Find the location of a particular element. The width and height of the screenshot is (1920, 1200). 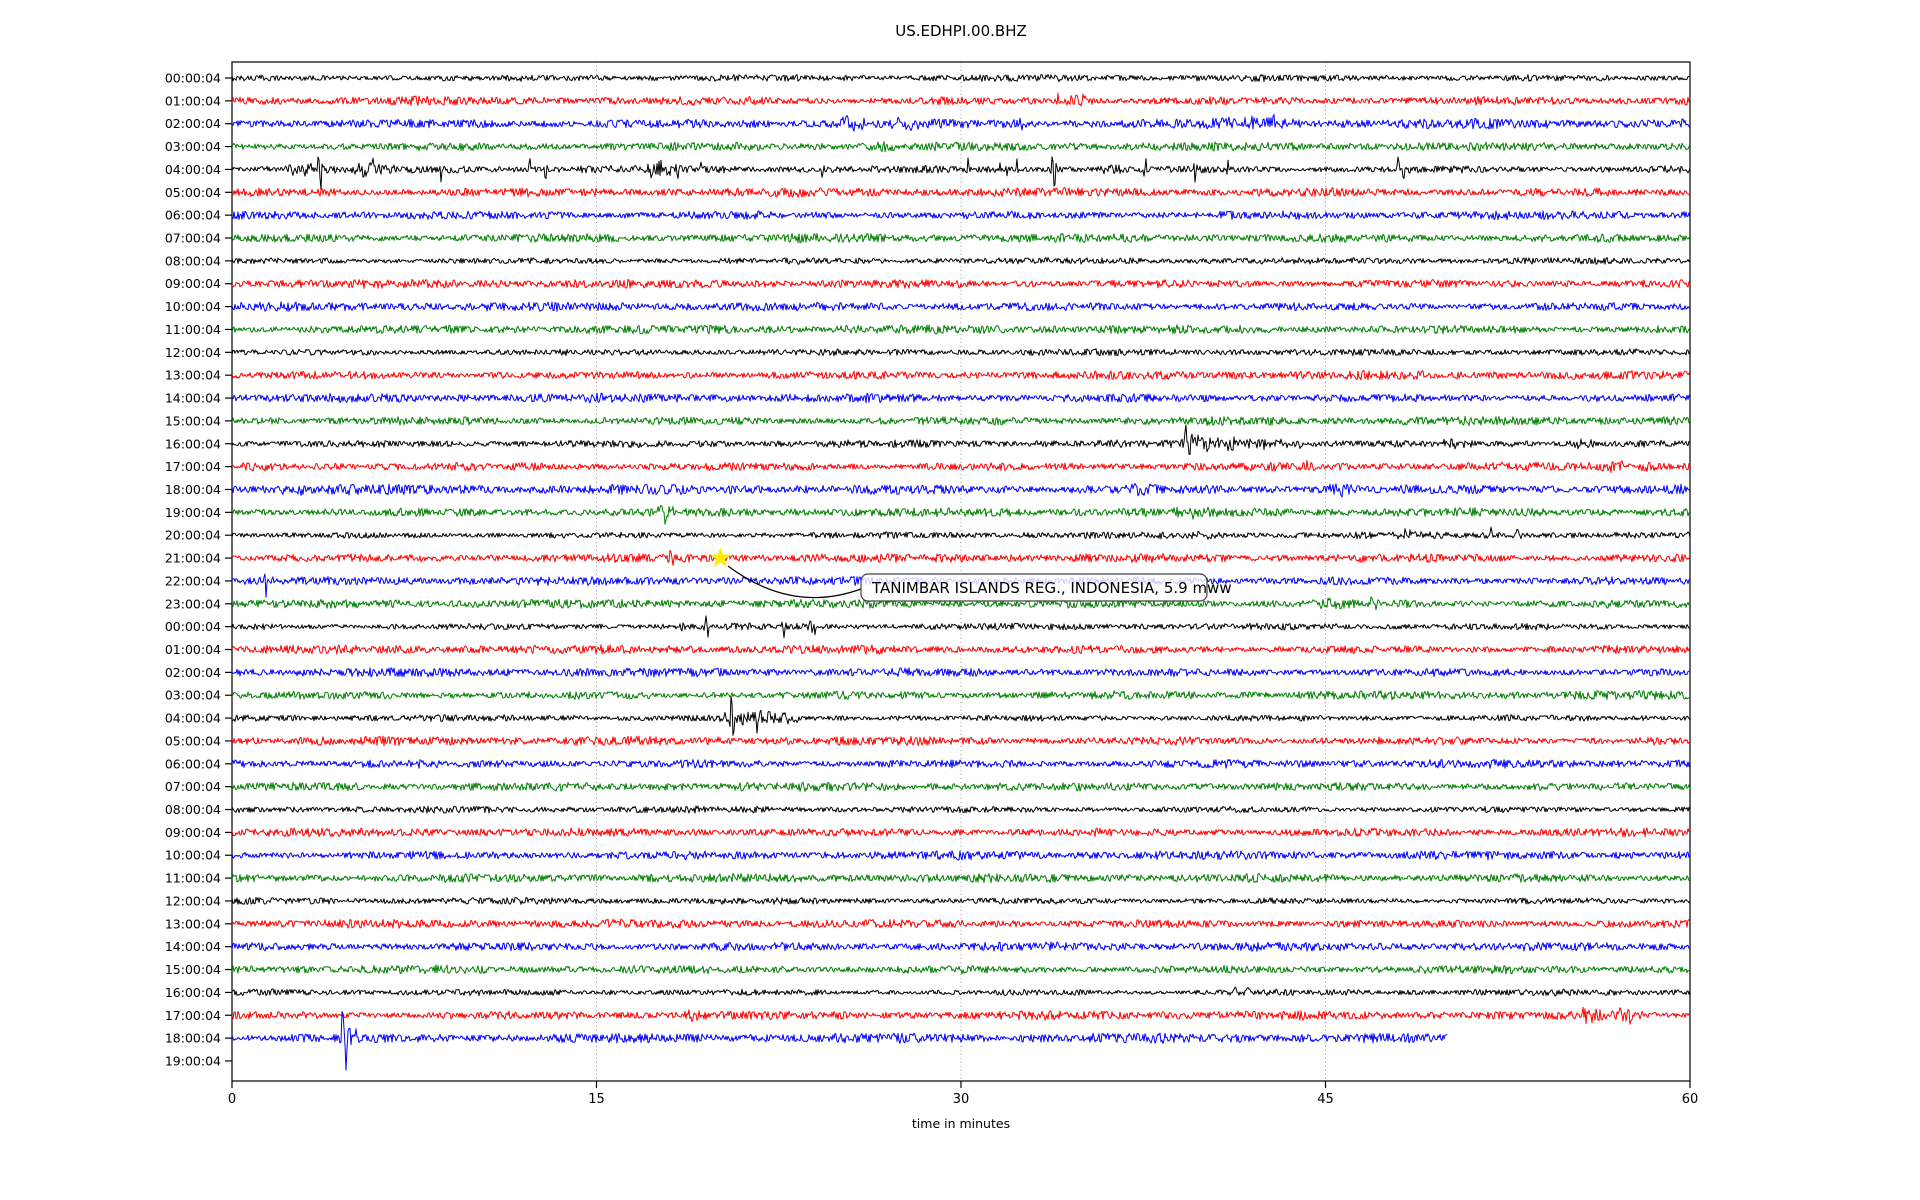

annotation-box is located at coordinates (1034, 587).